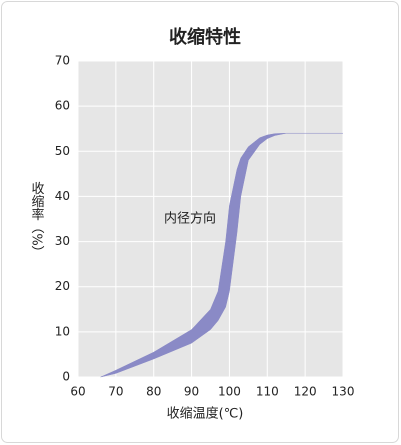 Image resolution: width=401 pixels, height=445 pixels. Describe the element at coordinates (190, 219) in the screenshot. I see `annotation: 内径方向` at that location.